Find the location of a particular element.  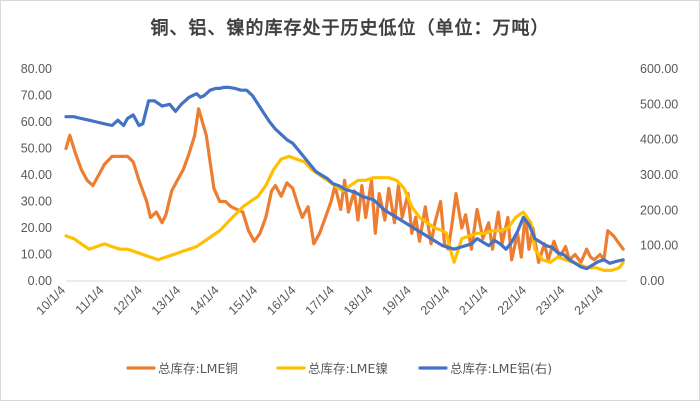

x-tick-label: 15/1/4 is located at coordinates (243, 300).